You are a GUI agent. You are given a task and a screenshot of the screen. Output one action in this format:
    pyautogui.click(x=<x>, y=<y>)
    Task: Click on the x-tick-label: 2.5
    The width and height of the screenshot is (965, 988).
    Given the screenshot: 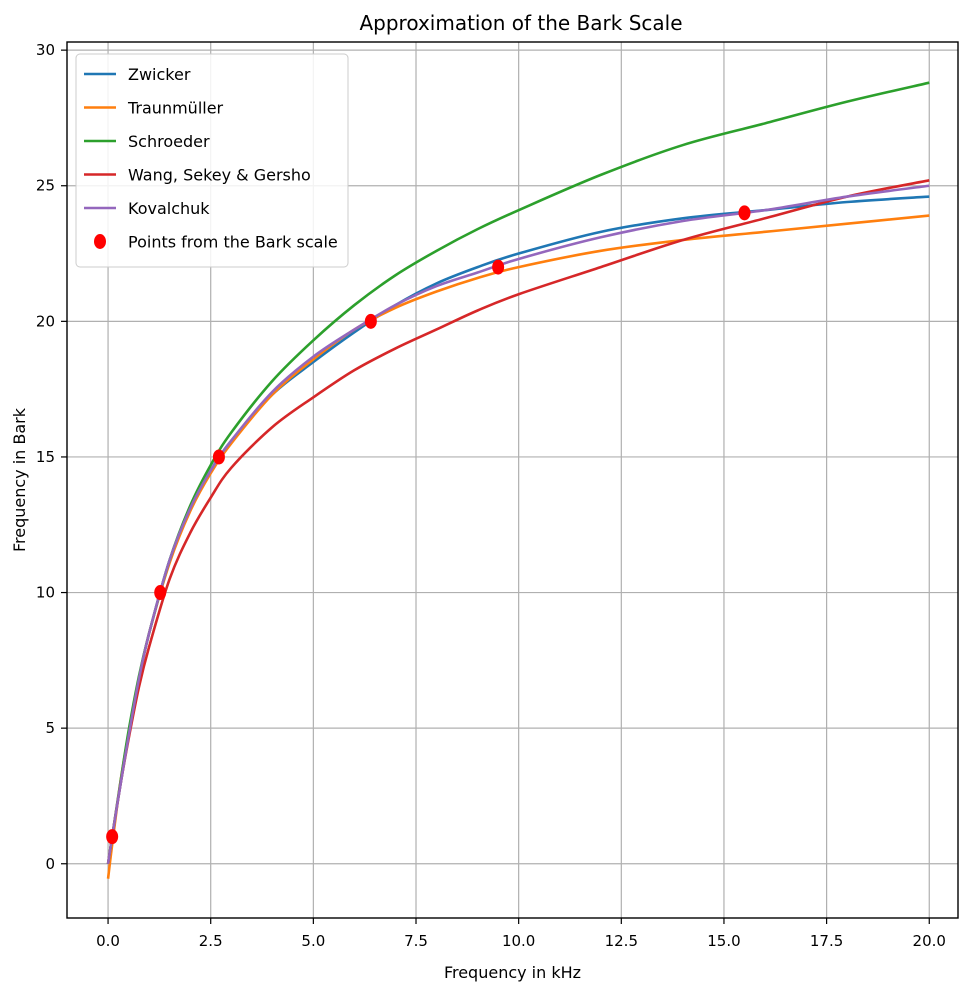 What is the action you would take?
    pyautogui.click(x=211, y=941)
    